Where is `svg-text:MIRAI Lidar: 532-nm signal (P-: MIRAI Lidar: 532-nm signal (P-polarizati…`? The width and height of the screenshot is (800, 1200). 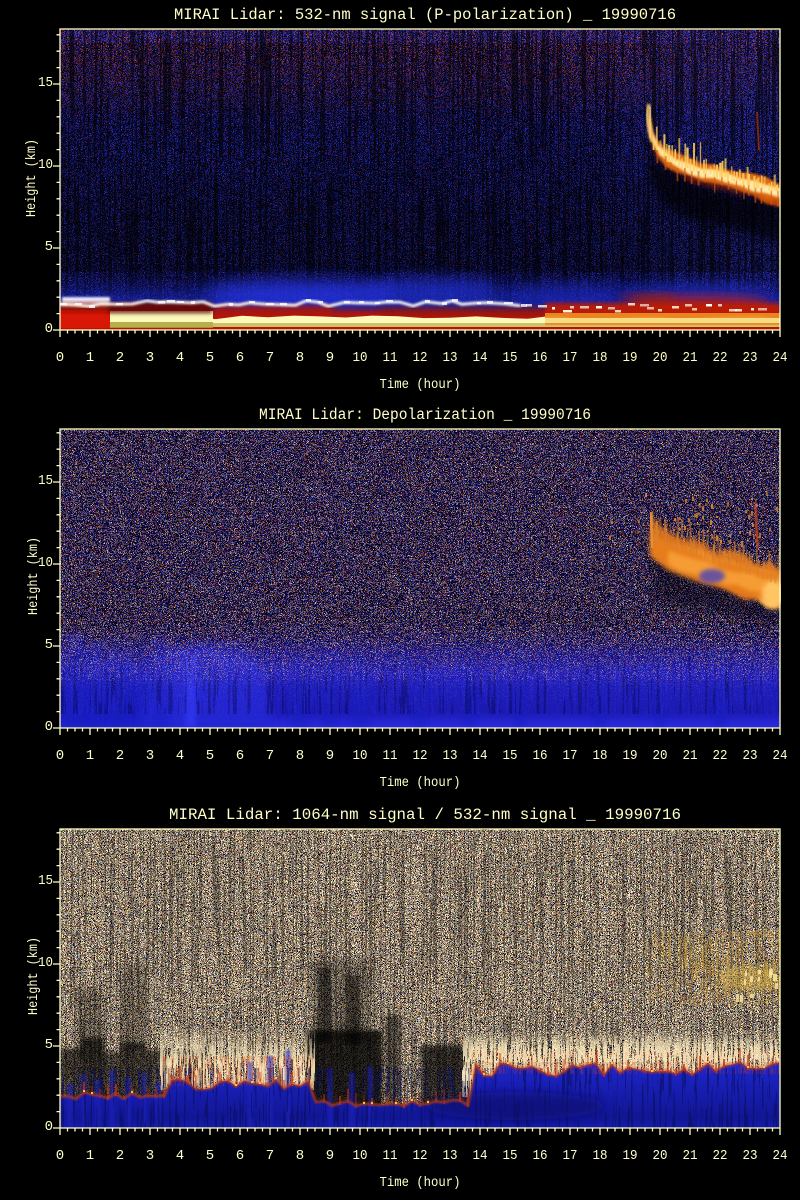 svg-text:MIRAI Lidar: 532-nm signal (P-: MIRAI Lidar: 532-nm signal (P-polarizati… is located at coordinates (425, 15).